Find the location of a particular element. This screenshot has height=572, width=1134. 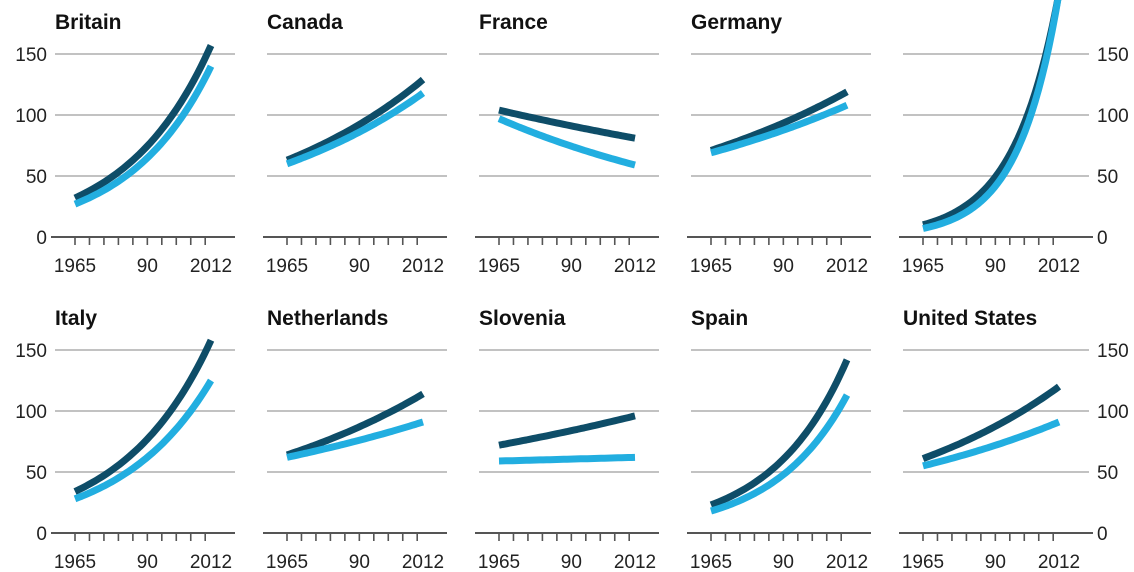

panel-spain: 1965 90 2012 Spain is located at coordinates (779, 439).